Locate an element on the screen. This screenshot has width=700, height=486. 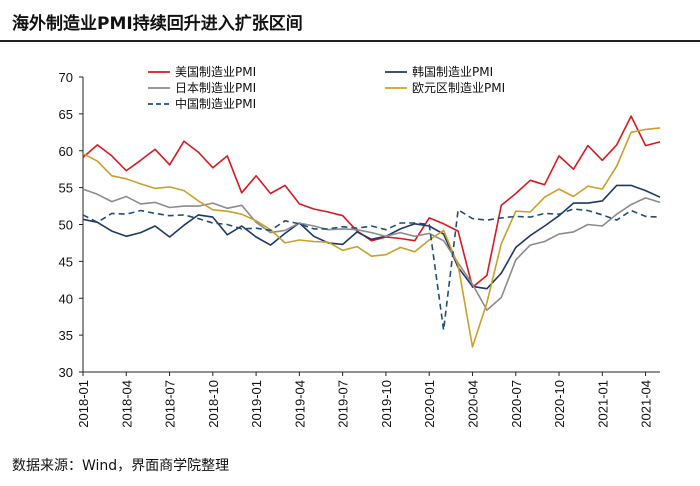
x-tick-label: 2020-01 is located at coordinates (429, 404).